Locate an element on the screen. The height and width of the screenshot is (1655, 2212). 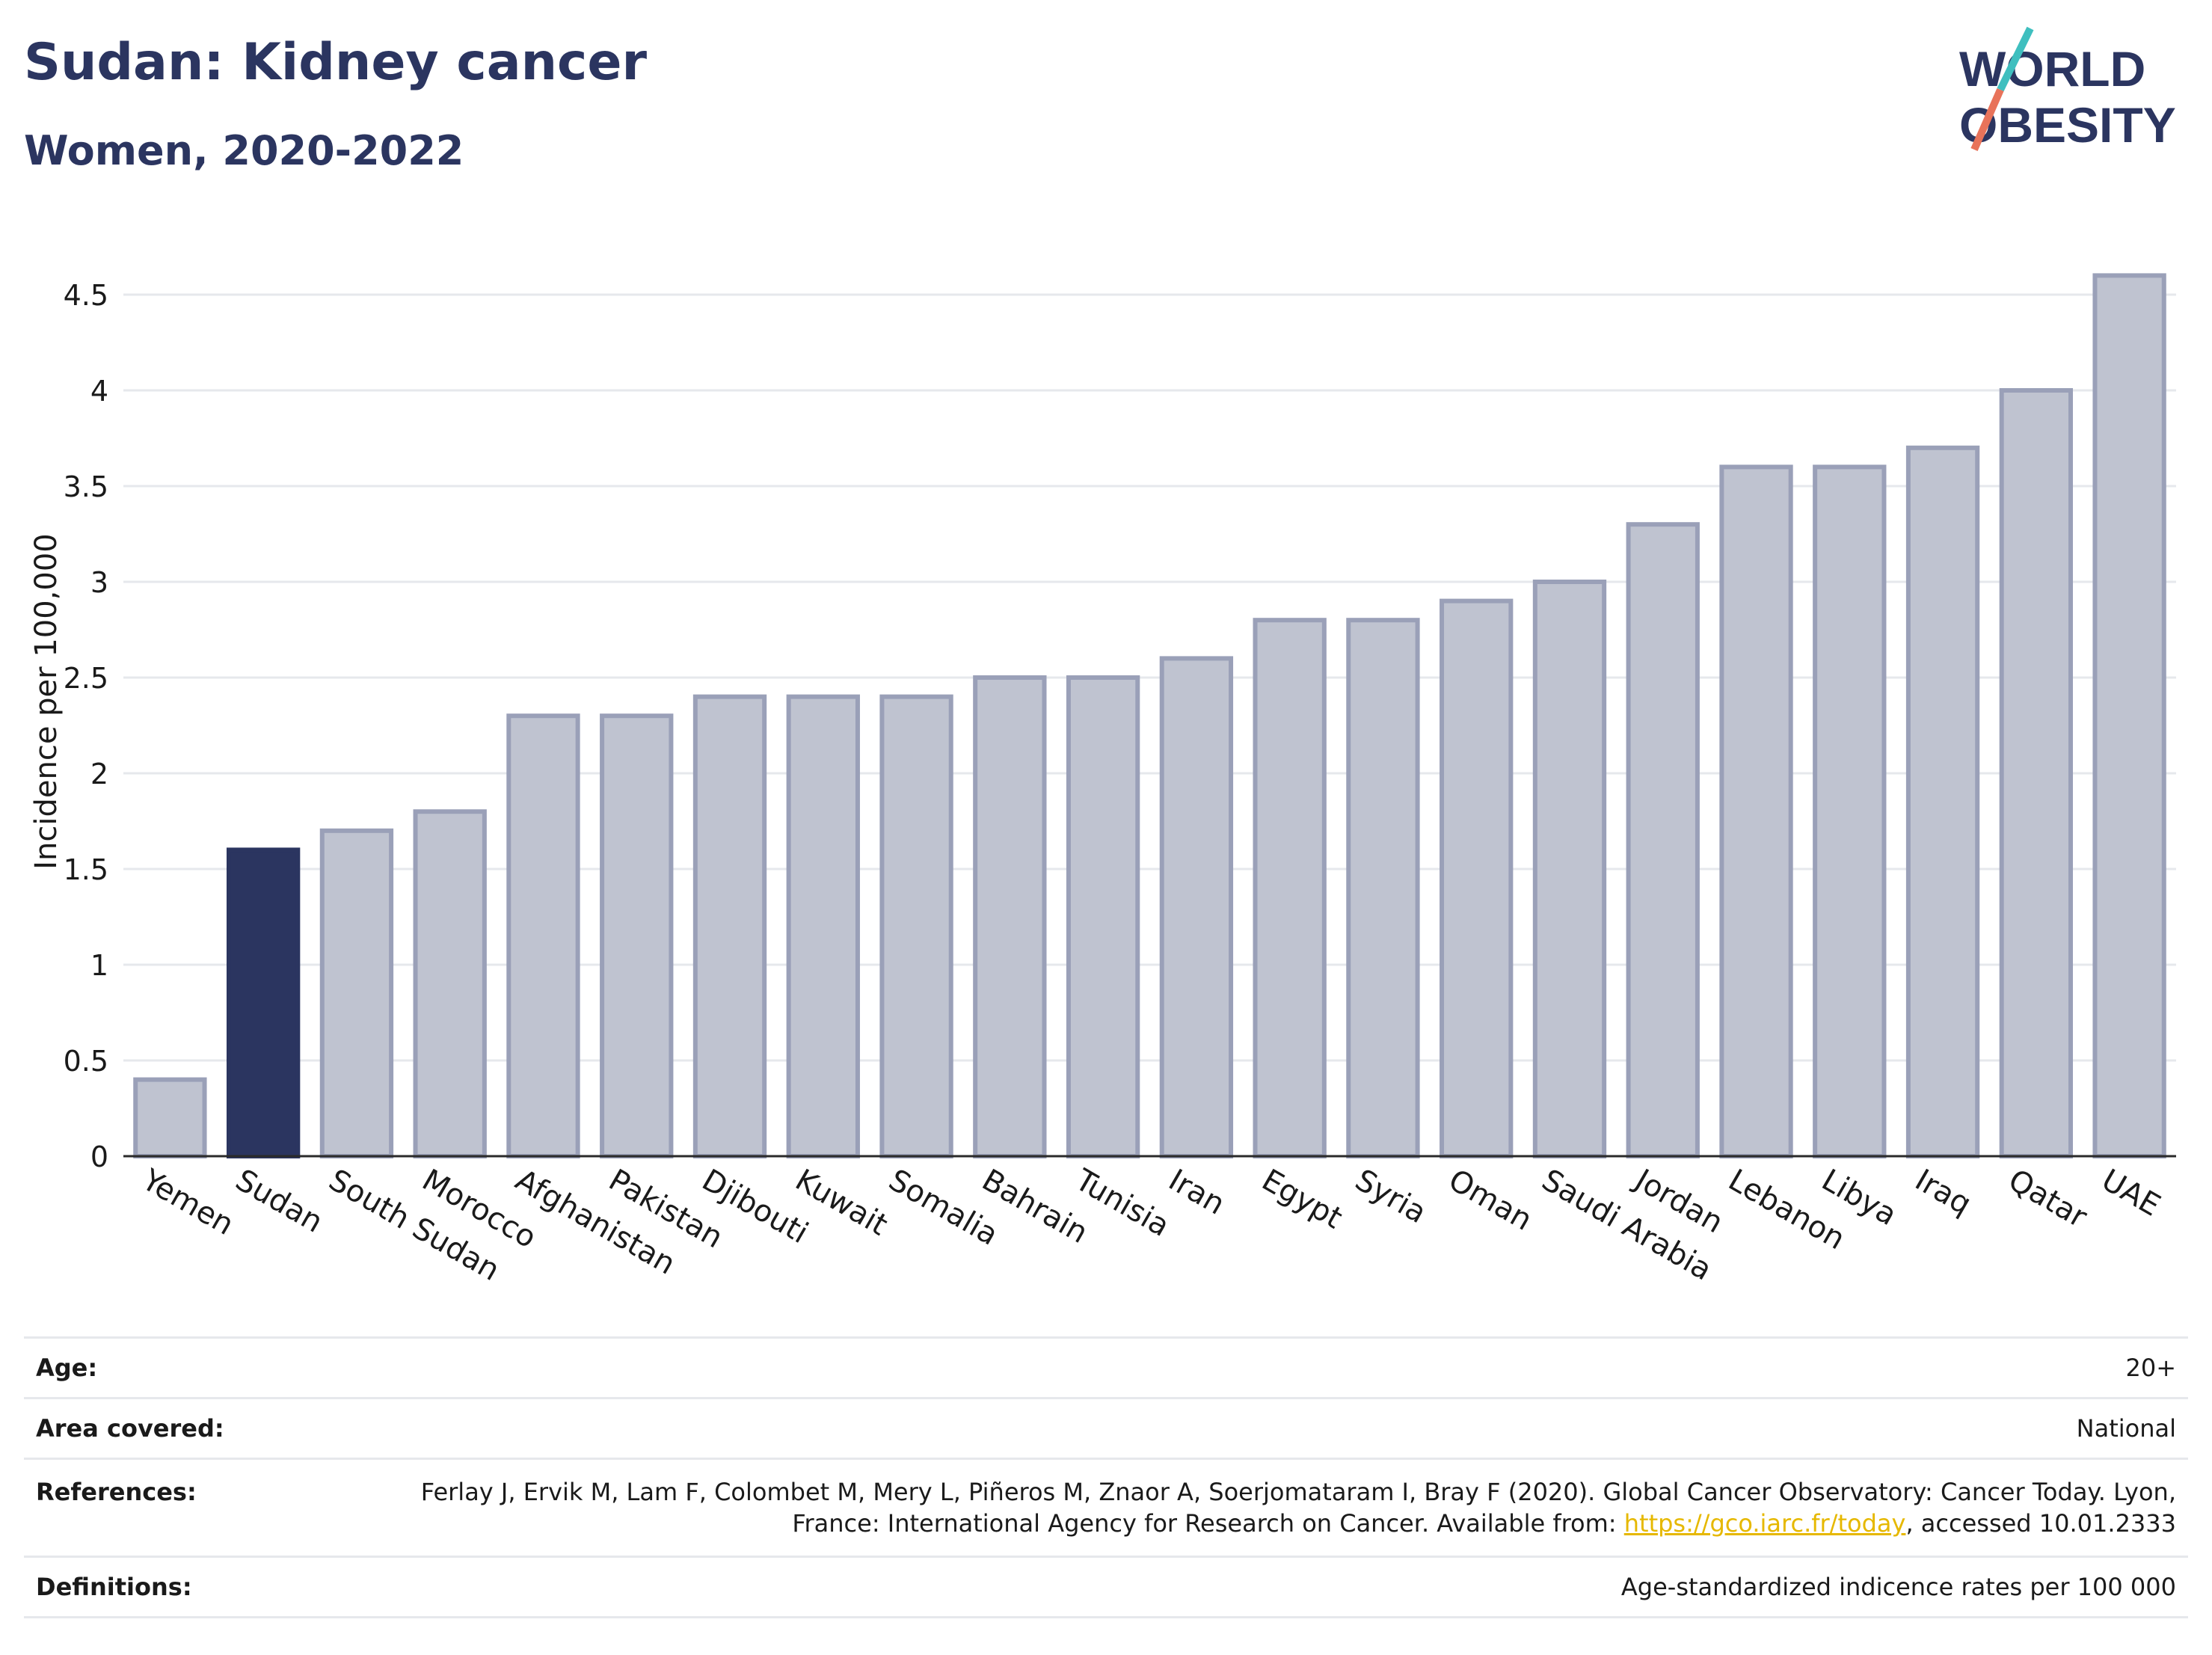
y-tick-label: 4.5 is located at coordinates (86, 295).